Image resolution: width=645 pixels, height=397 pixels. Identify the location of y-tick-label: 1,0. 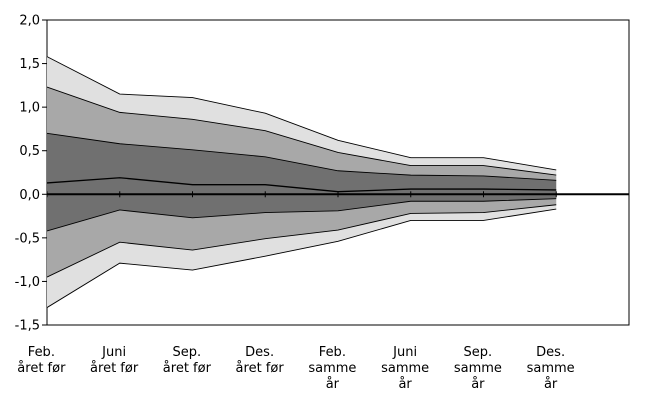
(29, 108).